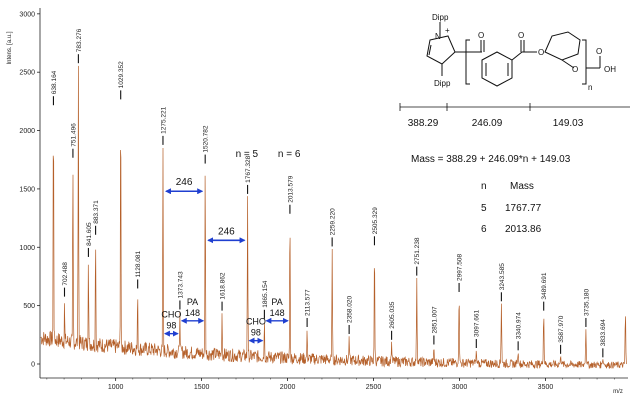 The height and width of the screenshot is (407, 630). Describe the element at coordinates (288, 387) in the screenshot. I see `x-tick-label-2: 2000` at that location.